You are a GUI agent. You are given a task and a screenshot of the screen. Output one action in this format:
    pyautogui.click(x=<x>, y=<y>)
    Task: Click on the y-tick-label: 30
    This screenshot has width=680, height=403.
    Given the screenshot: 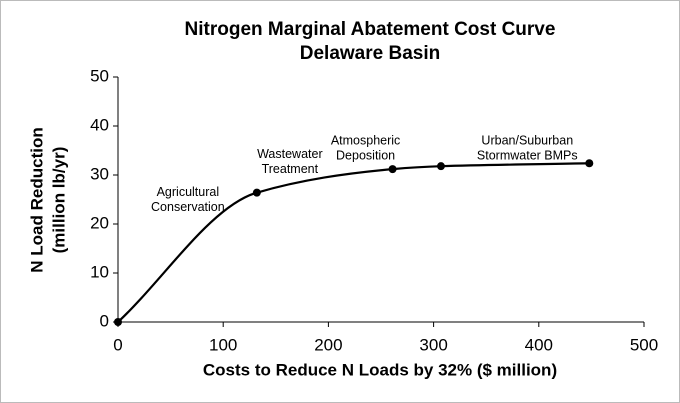 What is the action you would take?
    pyautogui.click(x=99, y=173)
    